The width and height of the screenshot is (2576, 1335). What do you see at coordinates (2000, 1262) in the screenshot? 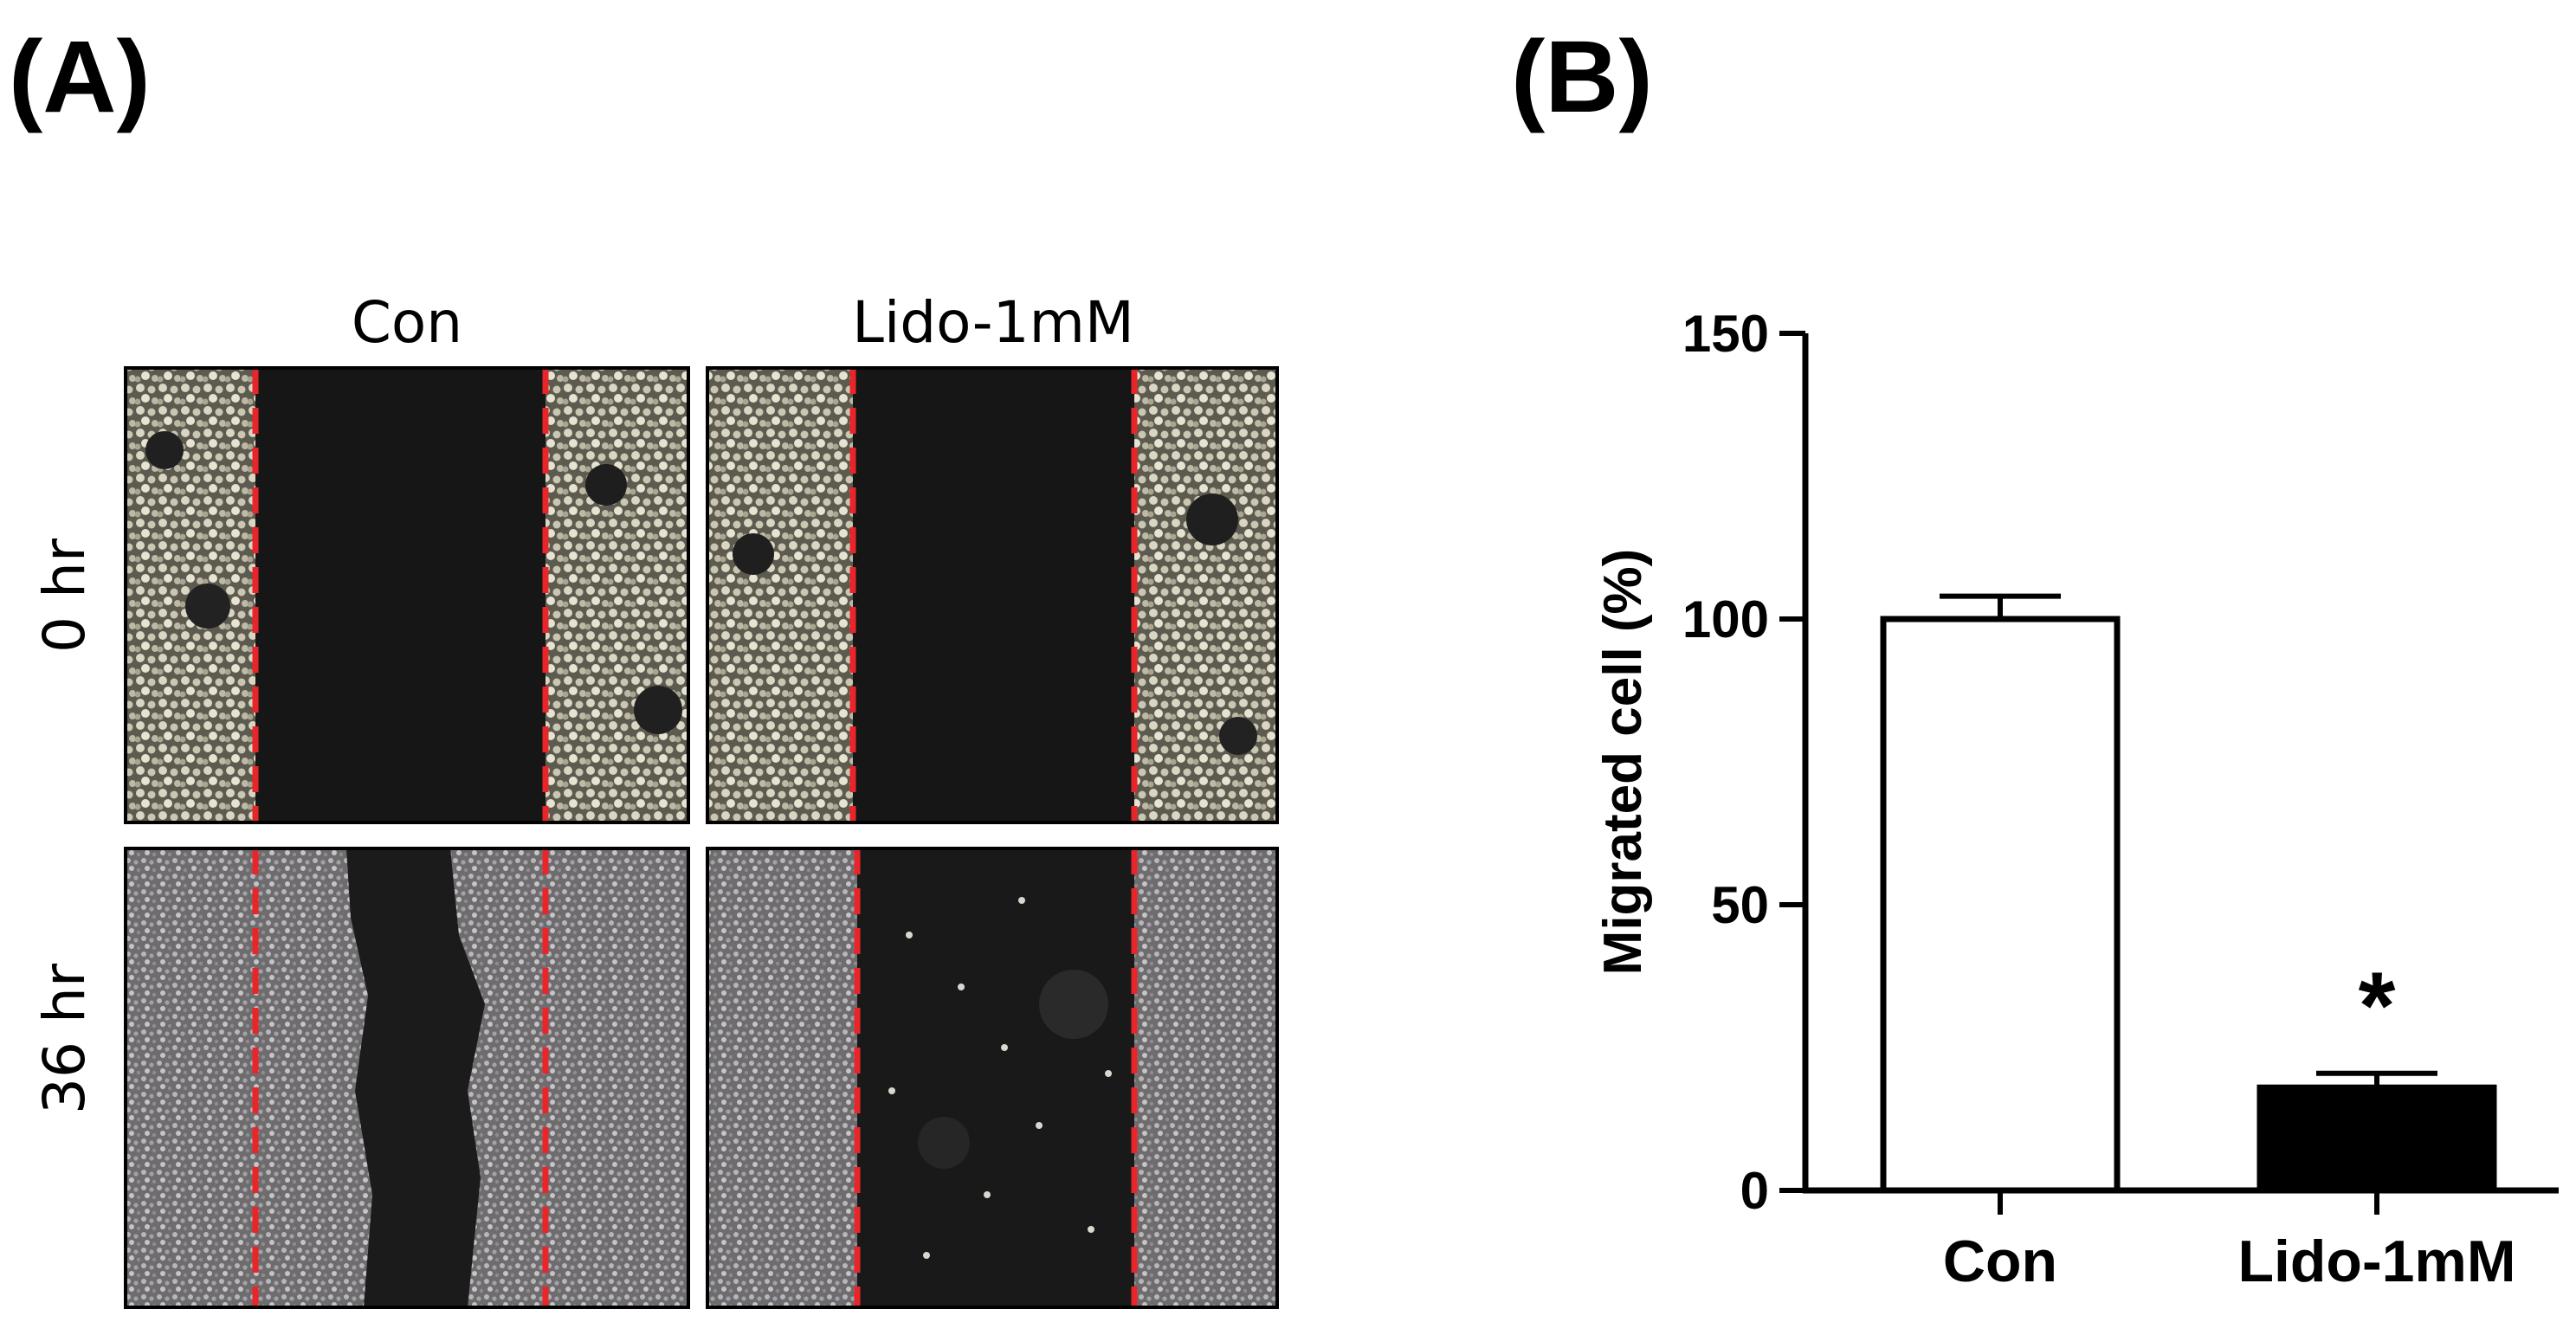
I see `x-tick-label: Con` at bounding box center [2000, 1262].